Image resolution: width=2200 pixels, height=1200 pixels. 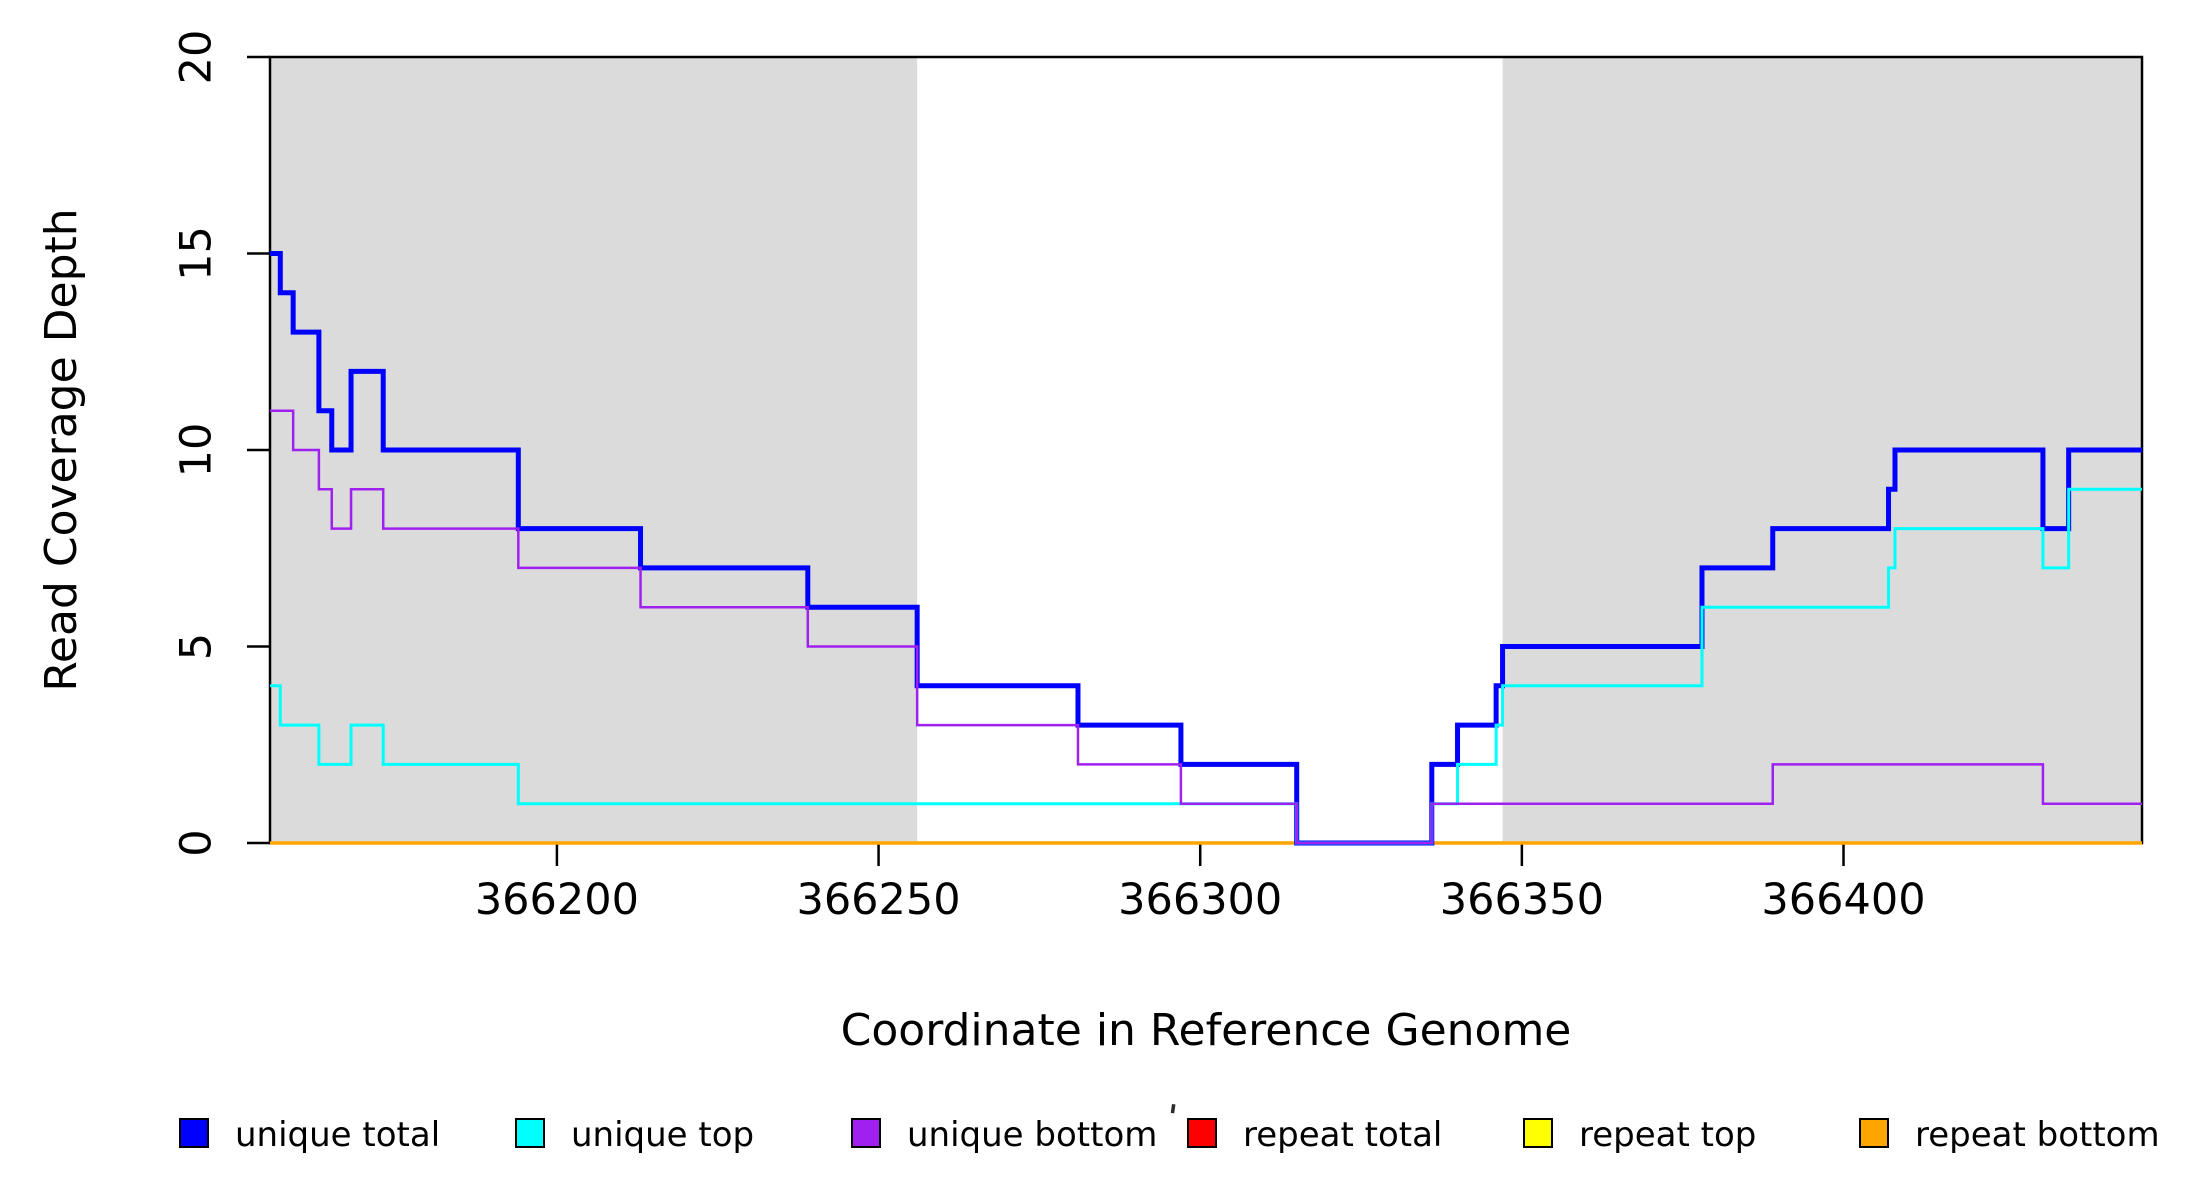 I want to click on x-tick-label: 366400, so click(x=1843, y=900).